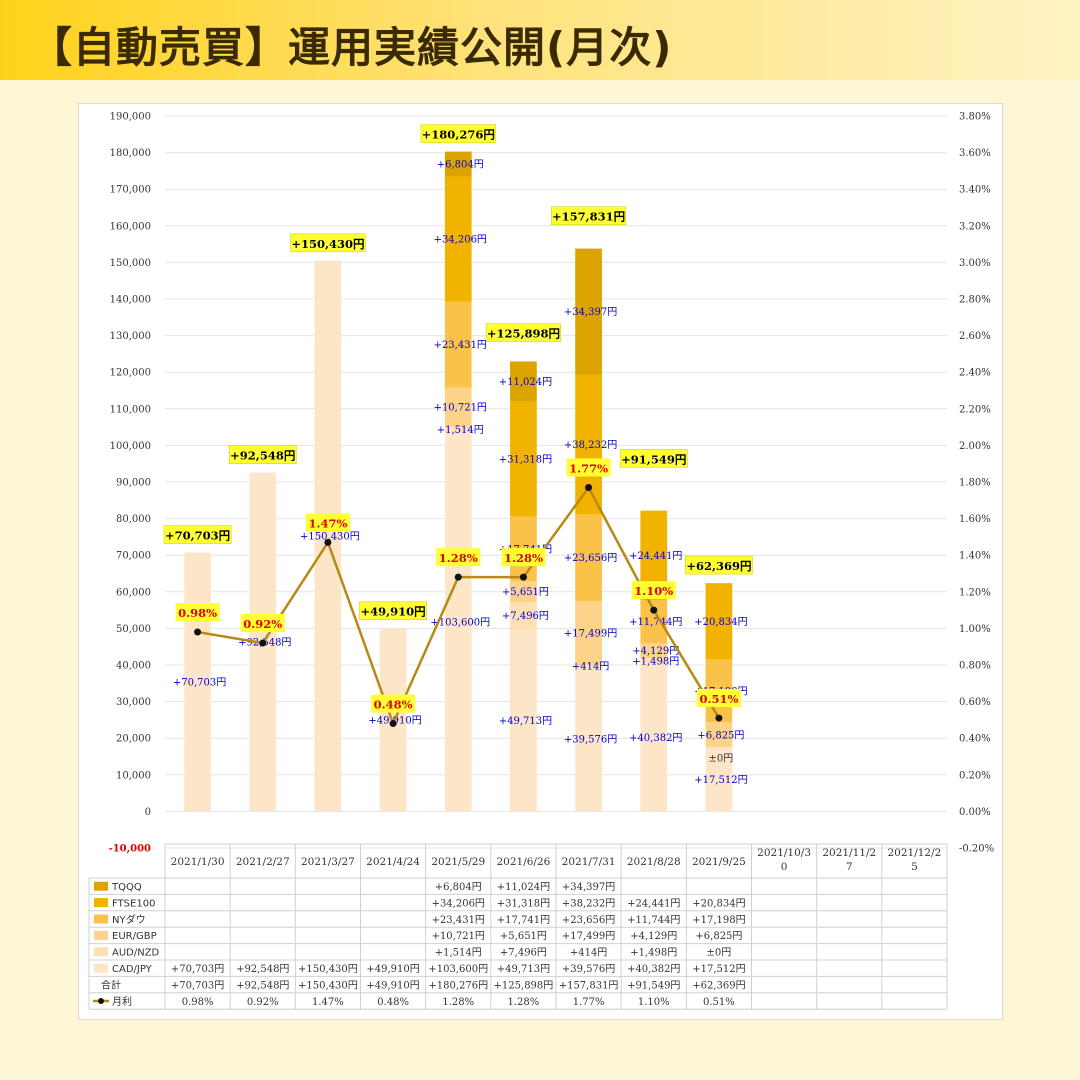  I want to click on segment-value-label: +34,397円, so click(590, 312).